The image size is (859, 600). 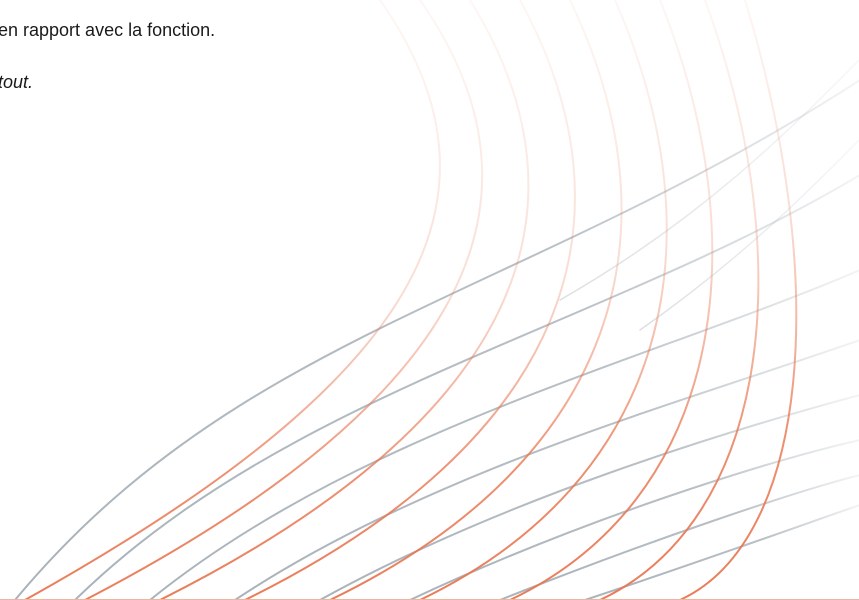 What do you see at coordinates (17, 82) in the screenshot?
I see `body-text-italic-line: tout.` at bounding box center [17, 82].